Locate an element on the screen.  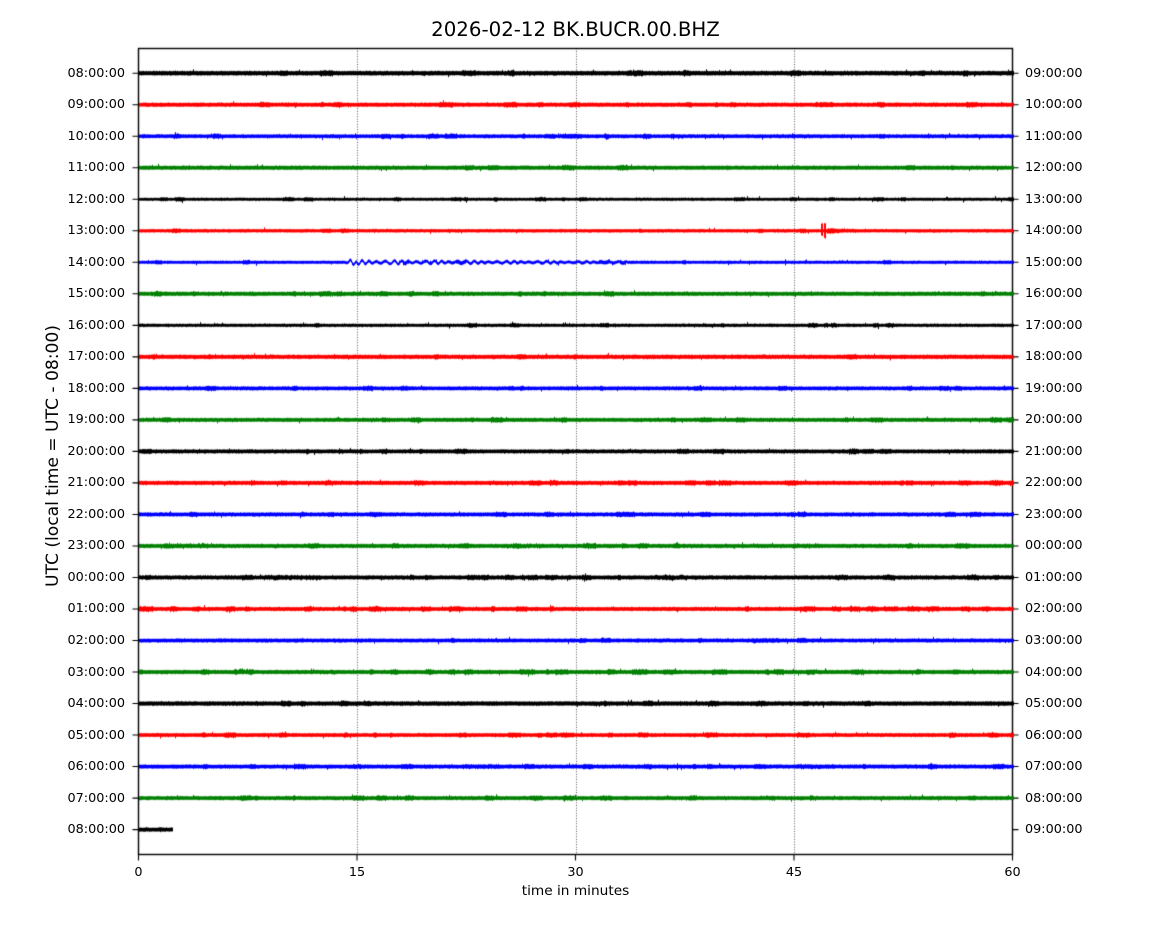
y-tick-label-right: 10:00:00 is located at coordinates (1054, 105).